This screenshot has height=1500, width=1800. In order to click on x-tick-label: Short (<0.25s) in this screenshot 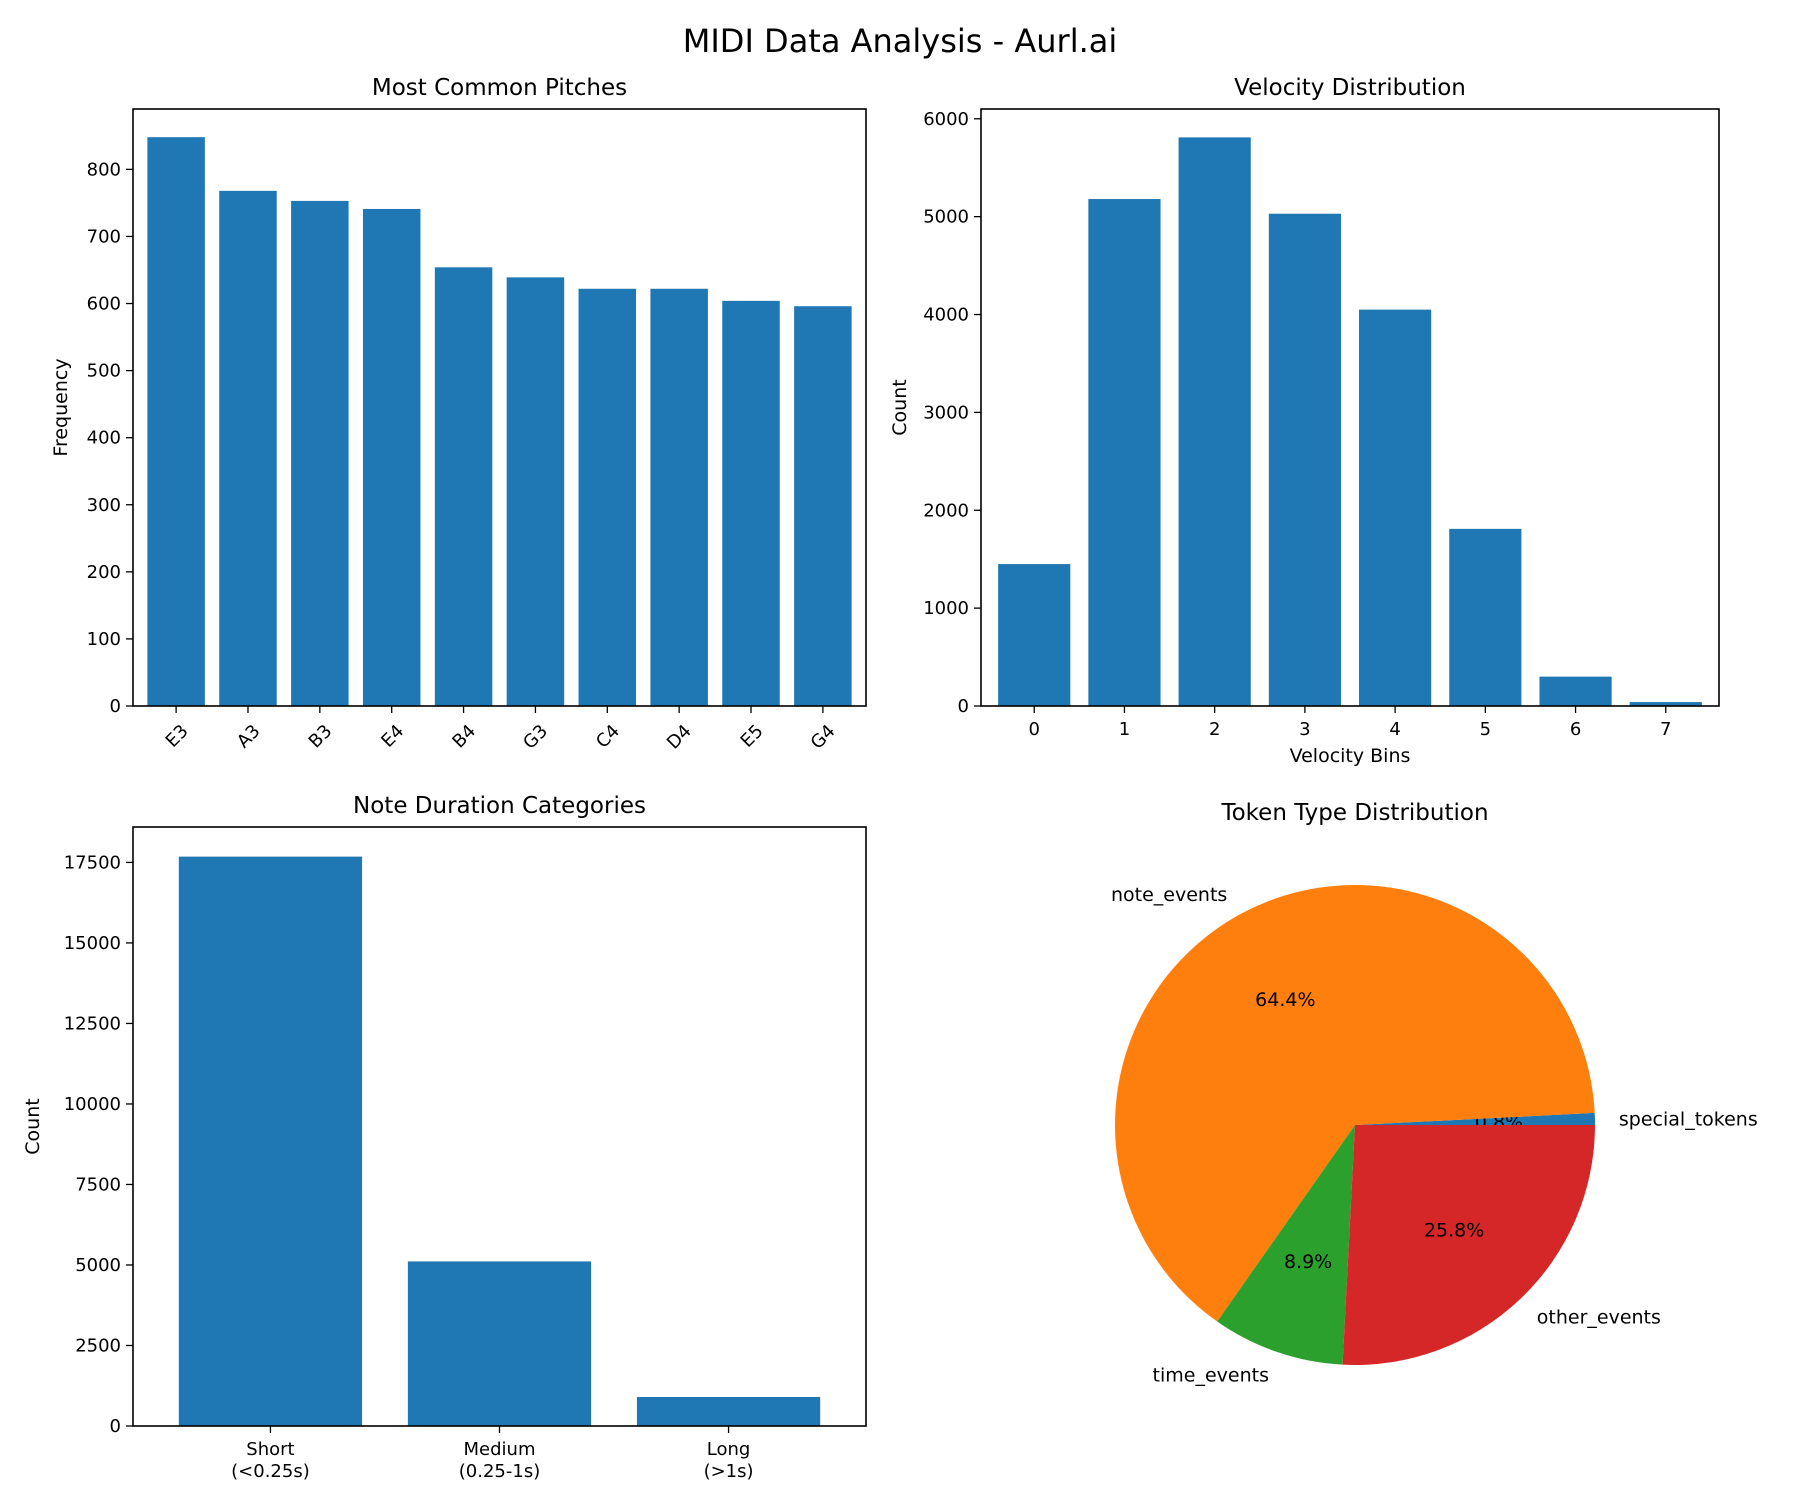, I will do `click(270, 1460)`.